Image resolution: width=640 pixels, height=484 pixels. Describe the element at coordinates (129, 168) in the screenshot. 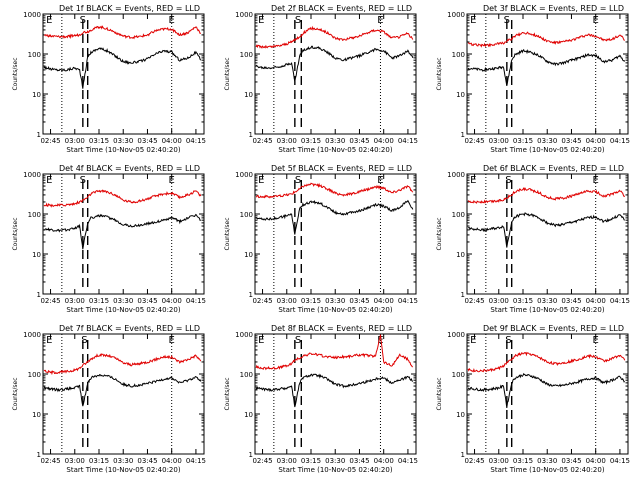

I see `panel-title: Det 4f BLACK = Events, RED = LLD` at that location.